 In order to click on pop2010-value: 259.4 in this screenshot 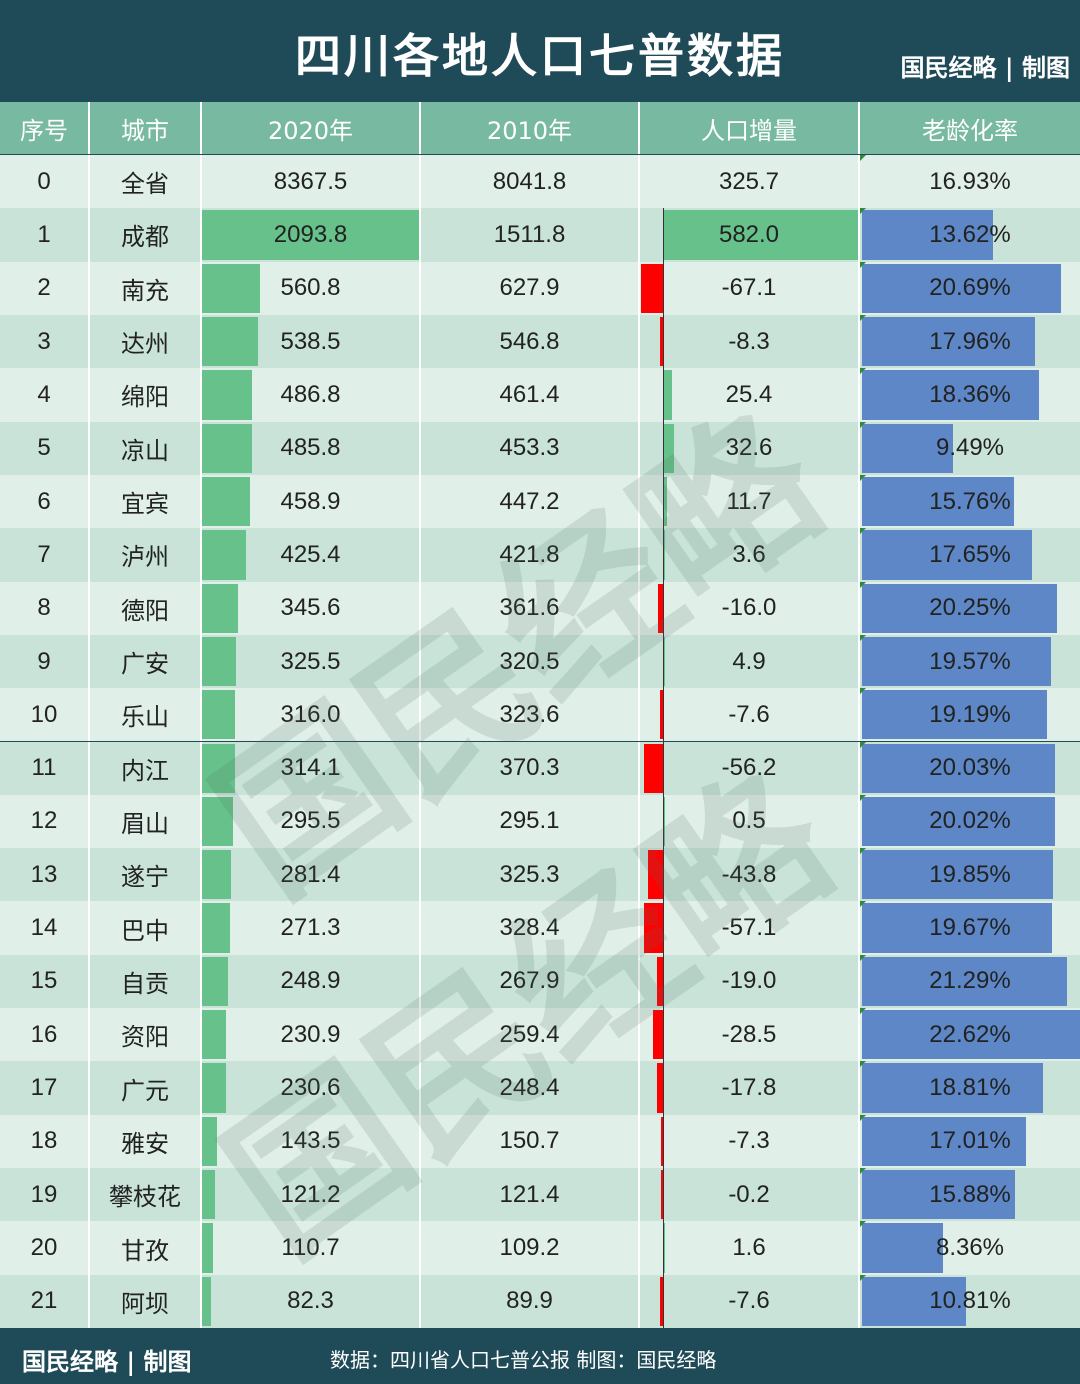, I will do `click(529, 1034)`.